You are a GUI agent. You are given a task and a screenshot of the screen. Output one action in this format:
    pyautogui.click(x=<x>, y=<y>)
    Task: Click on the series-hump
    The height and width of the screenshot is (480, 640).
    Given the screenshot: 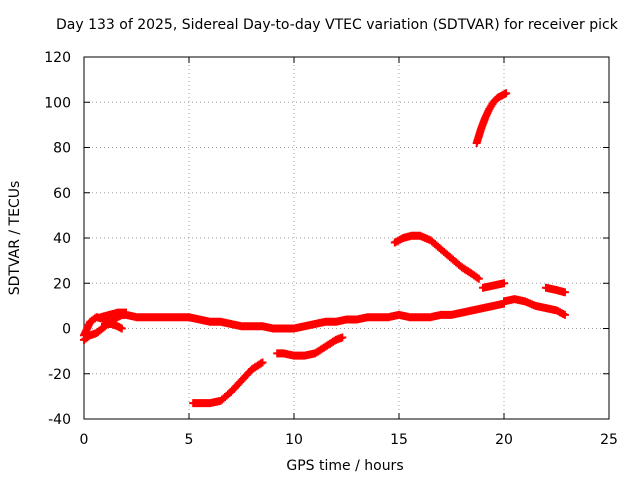 What is the action you would take?
    pyautogui.click(x=436, y=257)
    